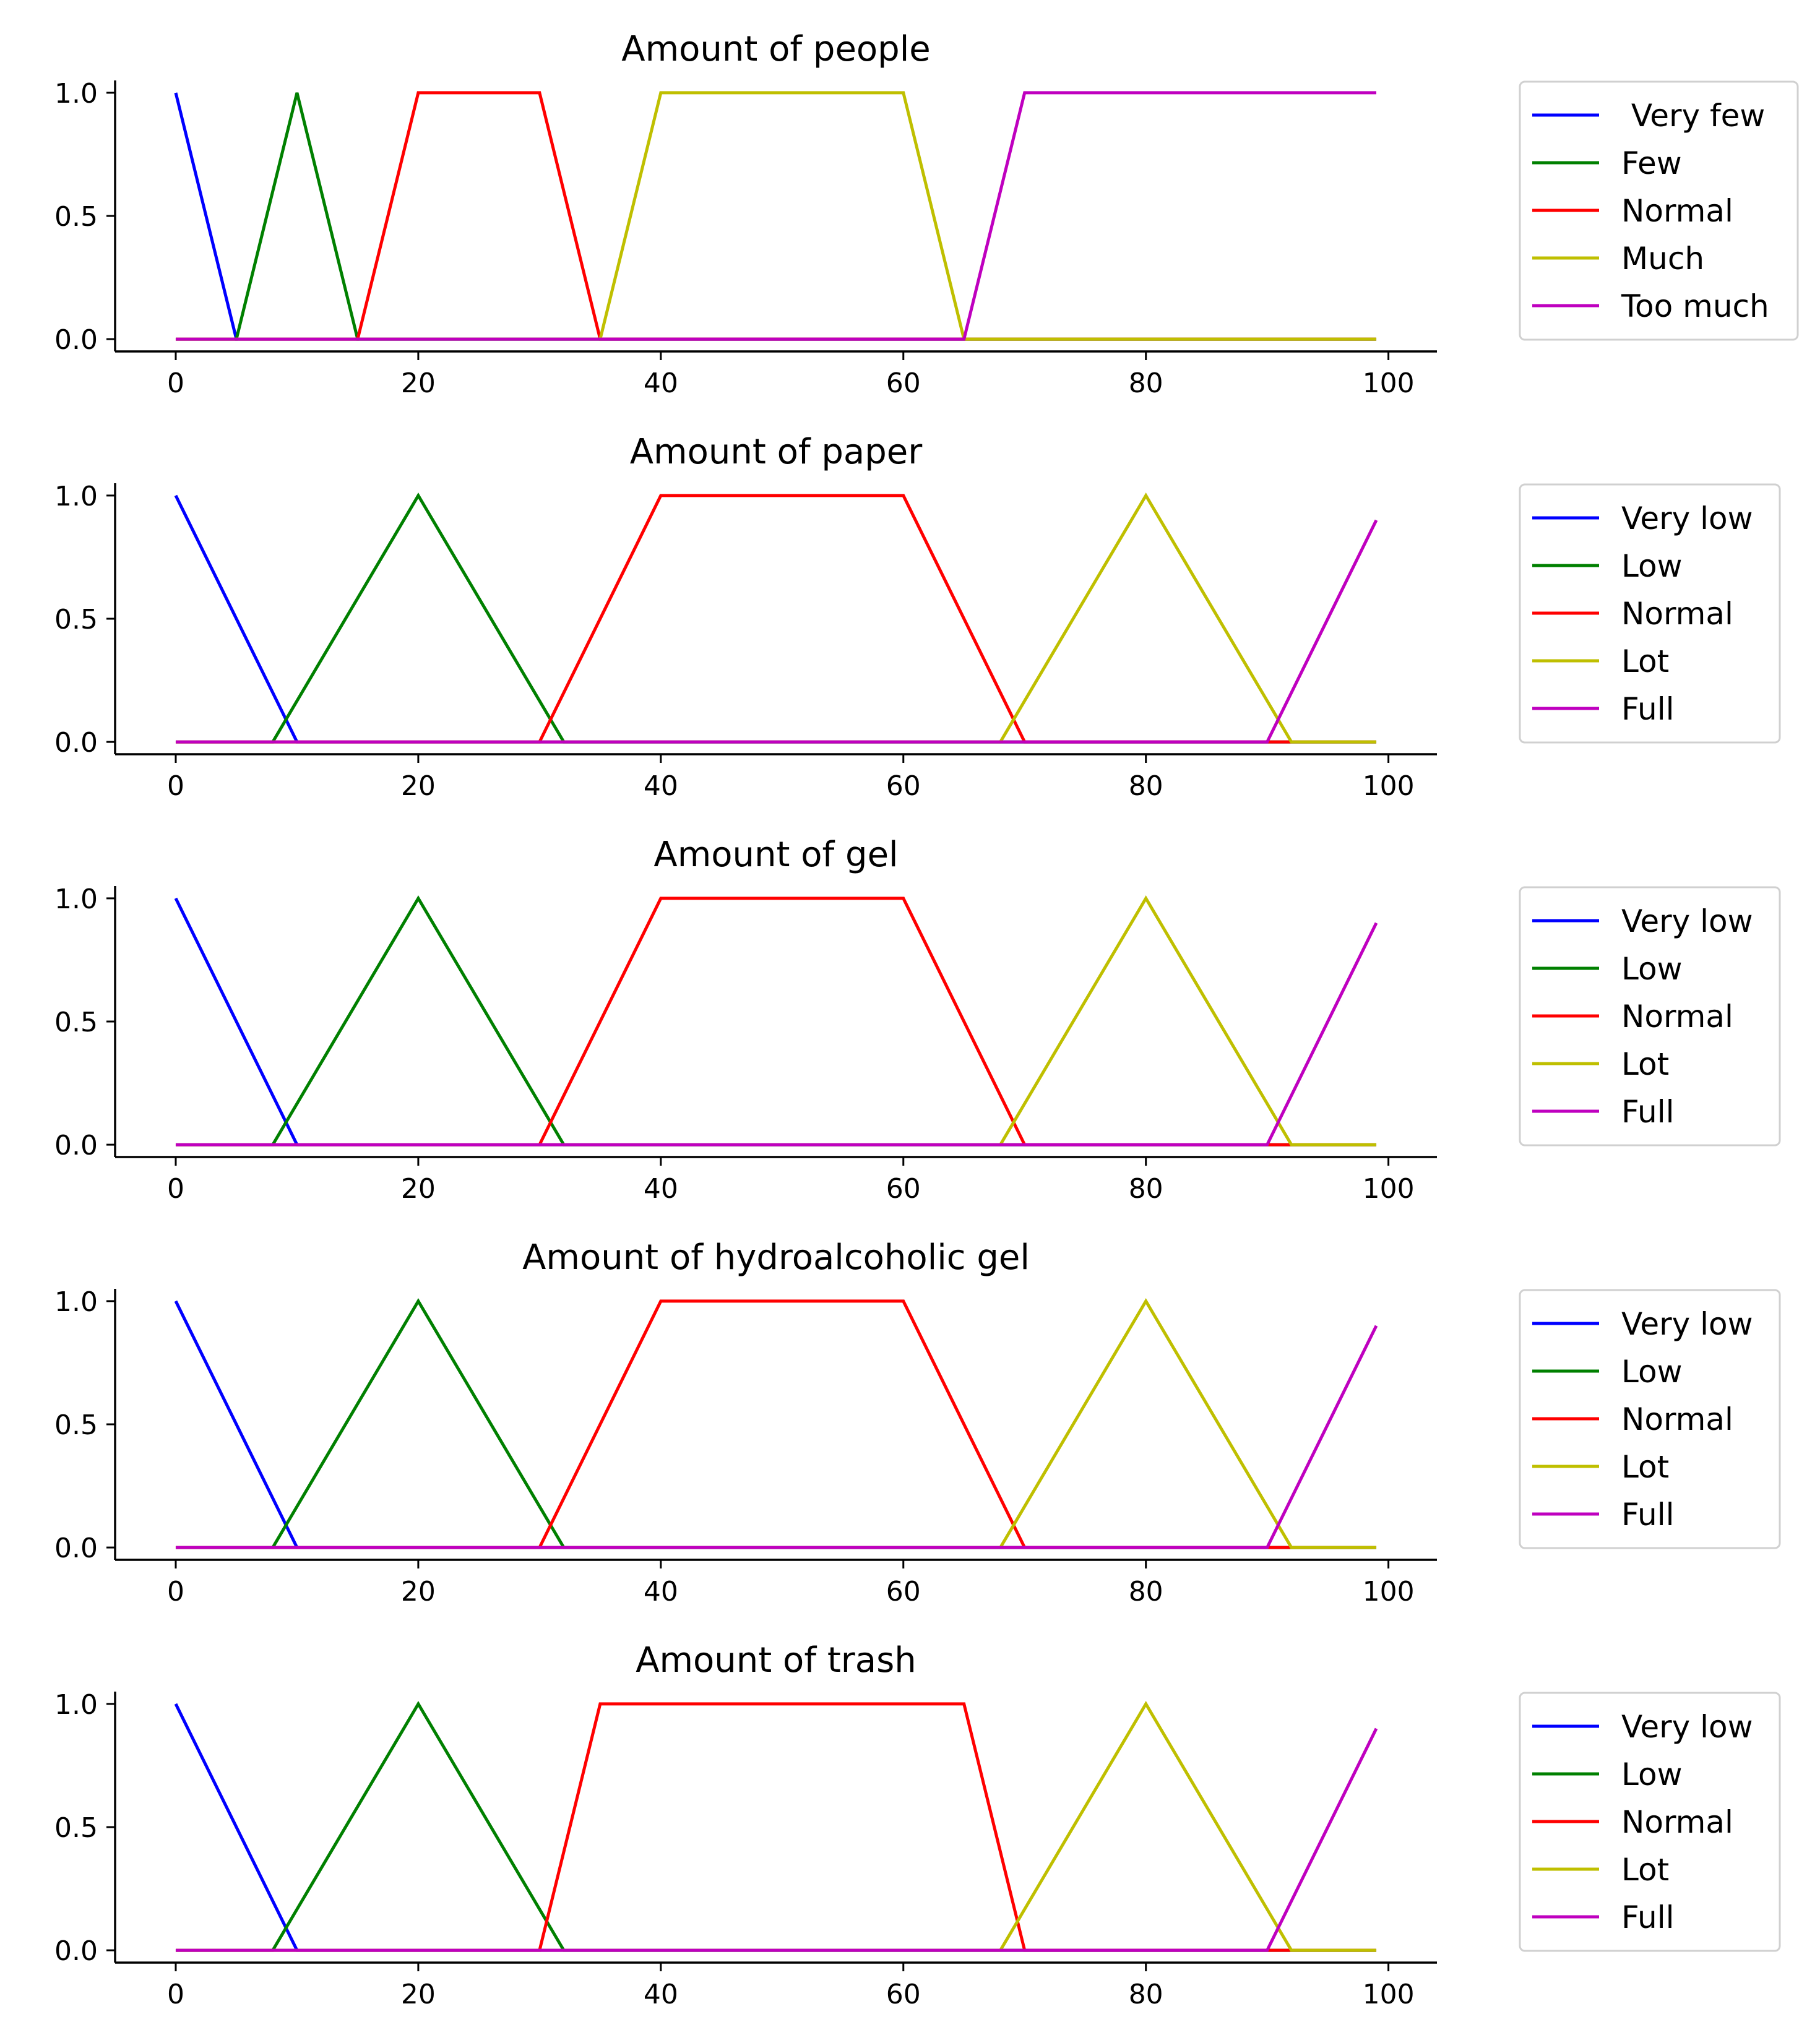 Image resolution: width=1820 pixels, height=2035 pixels. Describe the element at coordinates (775, 49) in the screenshot. I see `chart-title: Amount of people` at that location.